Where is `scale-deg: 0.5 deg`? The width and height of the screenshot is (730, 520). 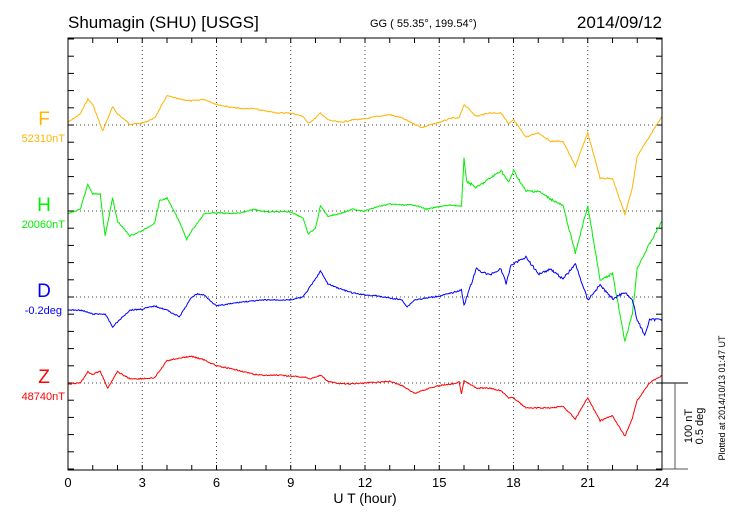
scale-deg: 0.5 deg is located at coordinates (700, 426).